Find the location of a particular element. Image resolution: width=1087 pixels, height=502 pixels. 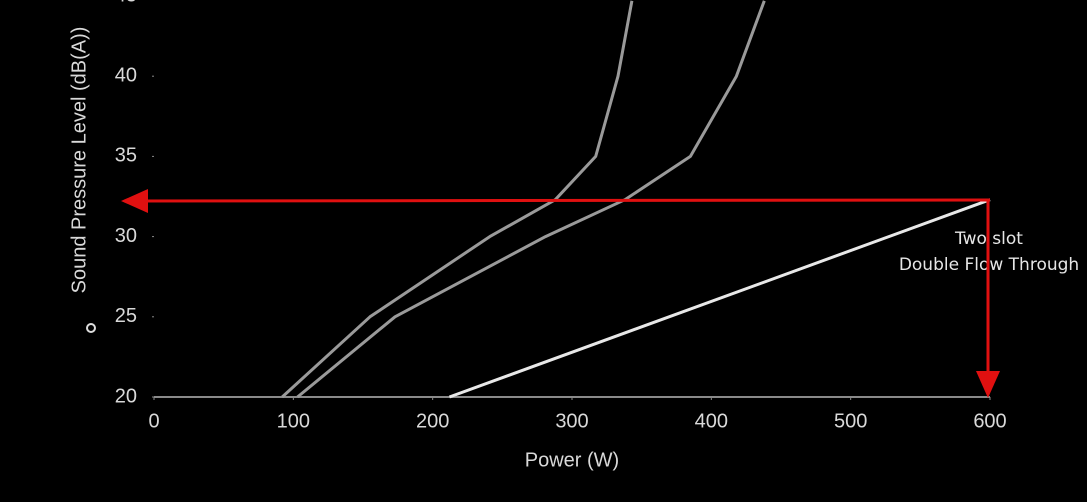

x-tick-label: 300 is located at coordinates (571, 421).